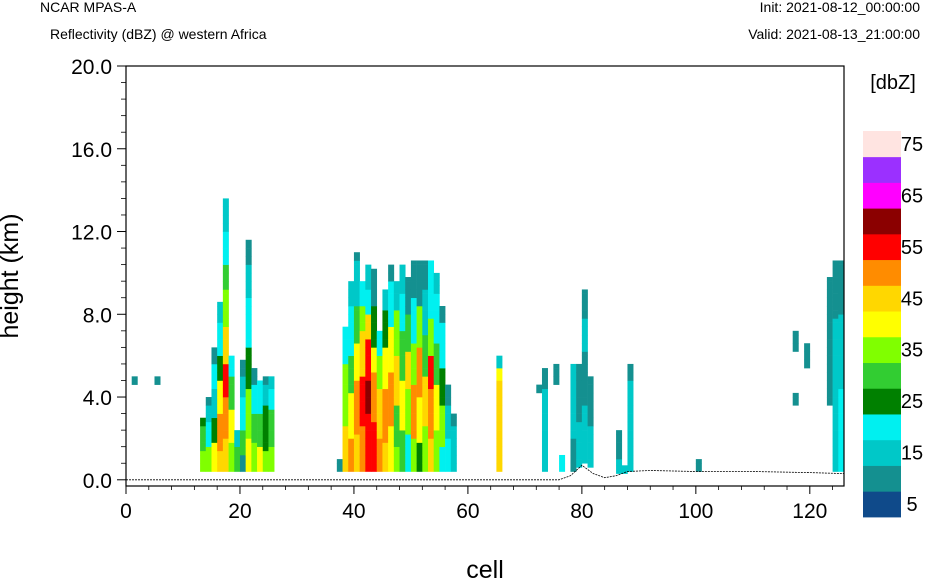  What do you see at coordinates (882, 324) in the screenshot?
I see `colorbar-swatches` at bounding box center [882, 324].